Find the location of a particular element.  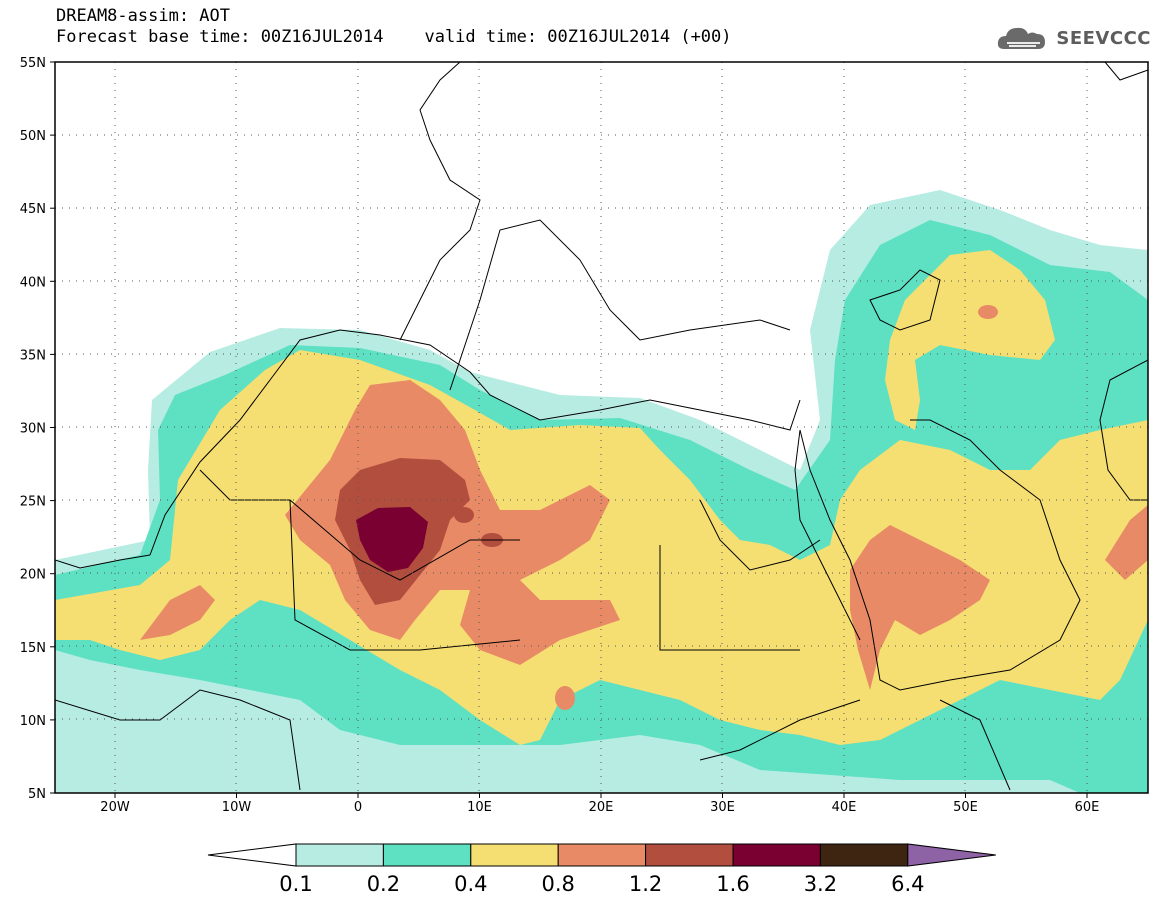

map-title: DREAM8-assim: AOT is located at coordinates (143, 16).